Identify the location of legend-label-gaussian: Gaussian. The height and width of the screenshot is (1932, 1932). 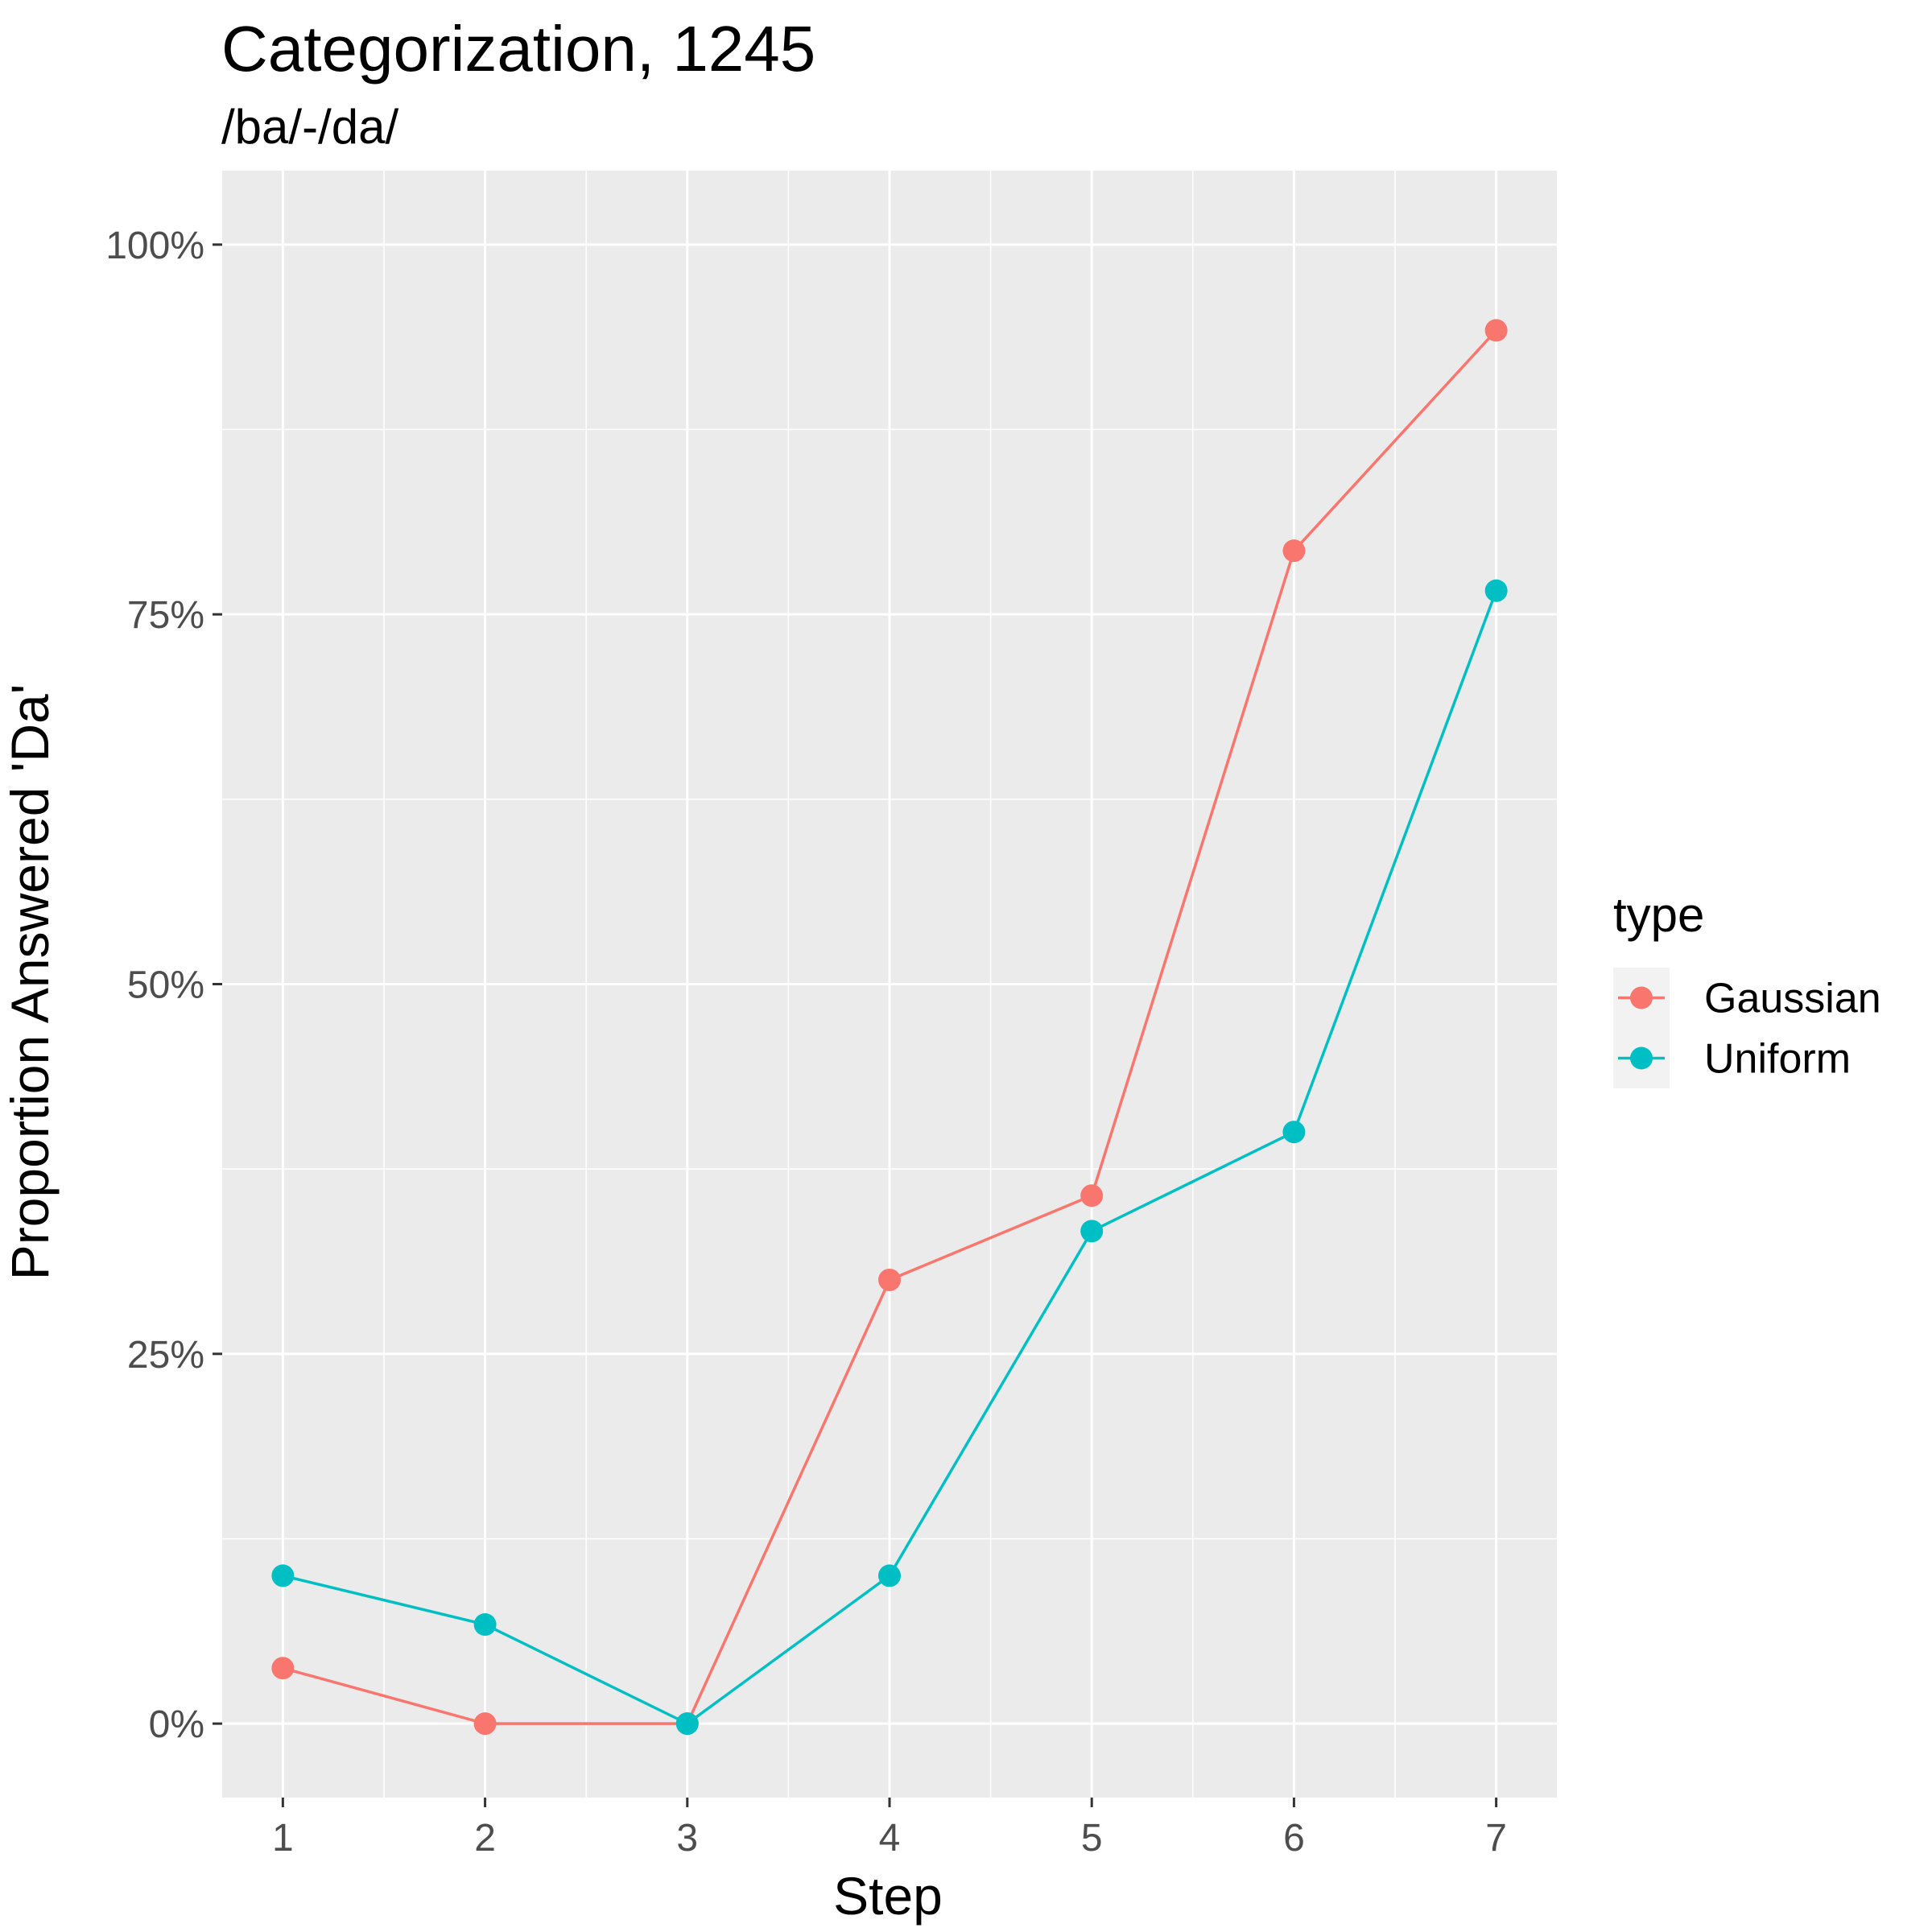
(1792, 999).